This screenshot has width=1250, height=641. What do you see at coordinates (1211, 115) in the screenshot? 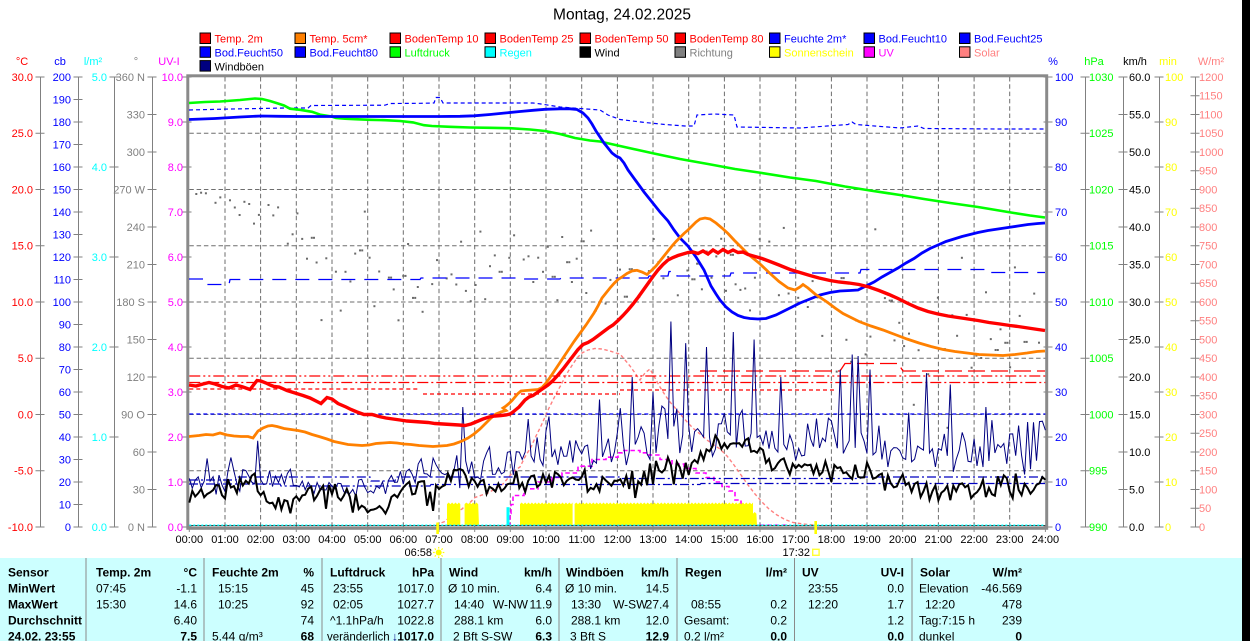
I see `svg-text: 1100` at bounding box center [1211, 115].